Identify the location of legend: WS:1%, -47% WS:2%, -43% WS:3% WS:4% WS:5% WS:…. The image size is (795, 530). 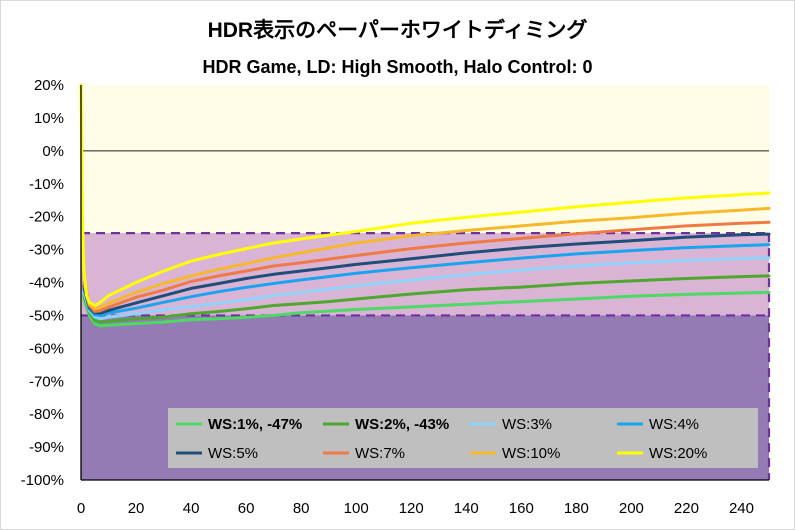
(463, 438).